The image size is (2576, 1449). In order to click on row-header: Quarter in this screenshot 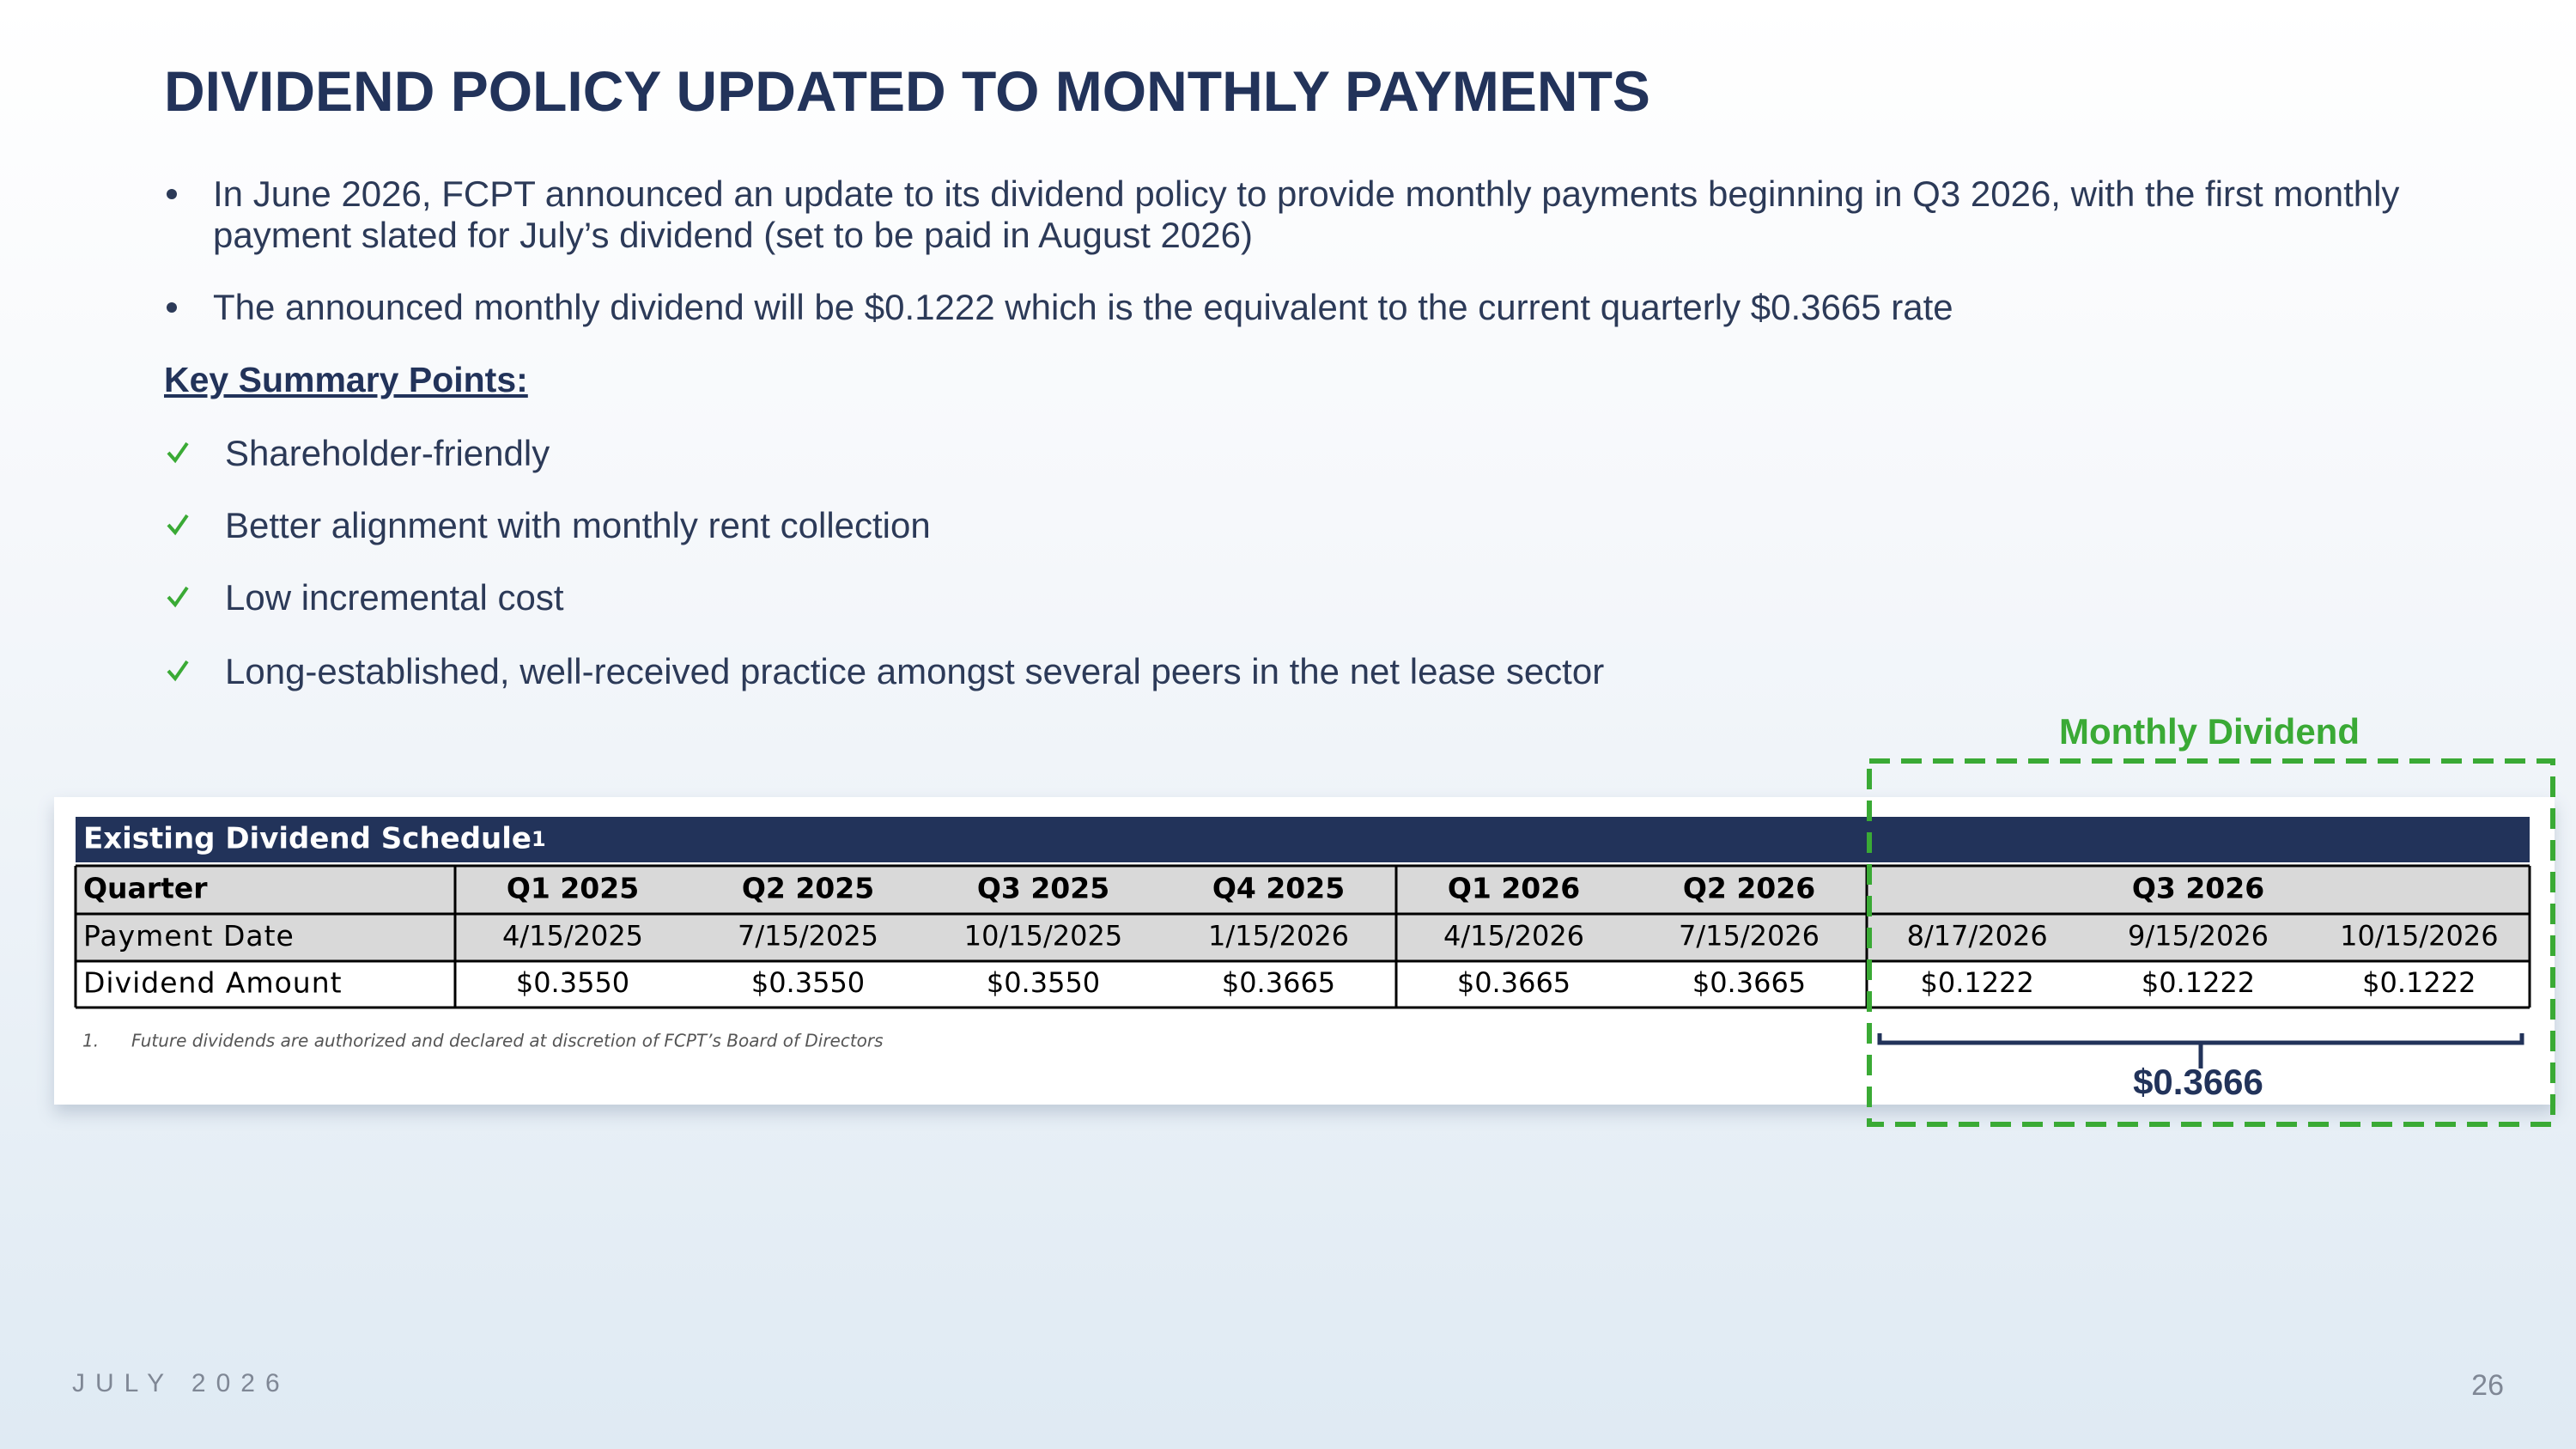, I will do `click(145, 888)`.